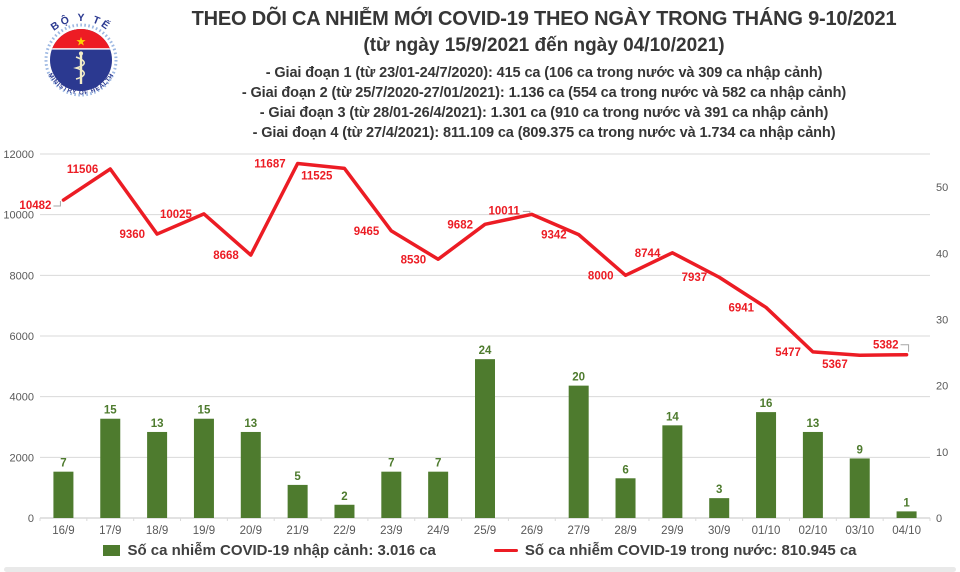 Image resolution: width=960 pixels, height=572 pixels. Describe the element at coordinates (719, 531) in the screenshot. I see `x-axis-date-label: 30/9` at that location.